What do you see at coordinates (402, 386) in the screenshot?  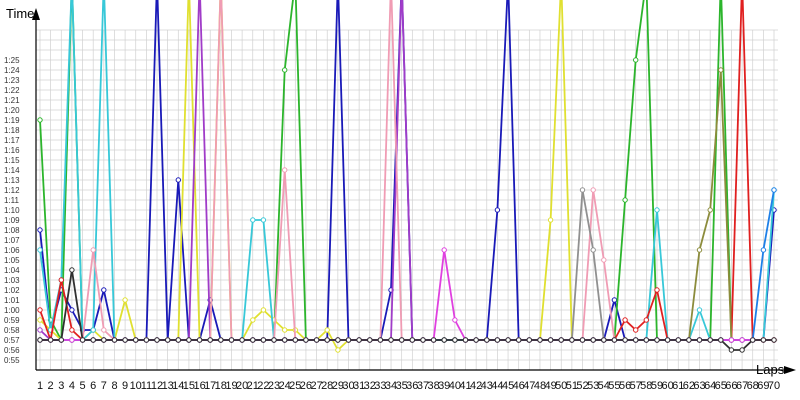 I see `x-tick-label: 35` at bounding box center [402, 386].